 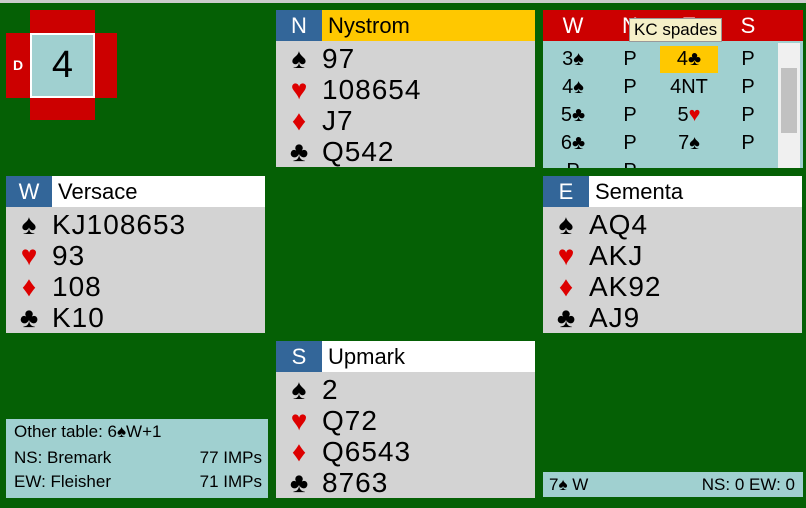 I want to click on suit-row: ♠ 97, so click(x=405, y=58).